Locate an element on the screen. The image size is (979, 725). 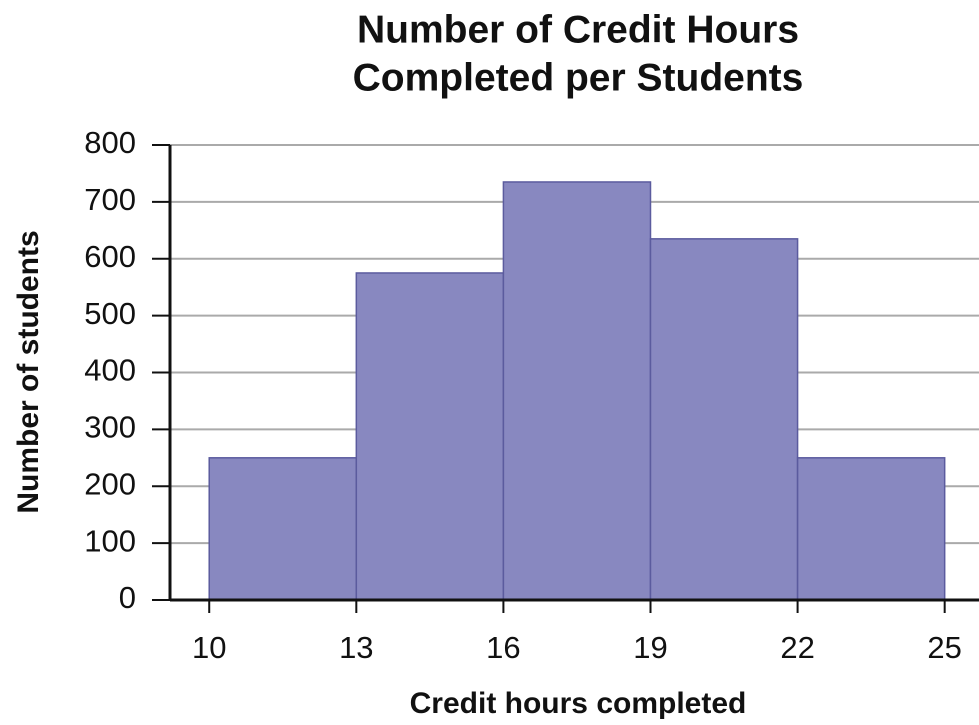
x-tick-label: 19 is located at coordinates (650, 647).